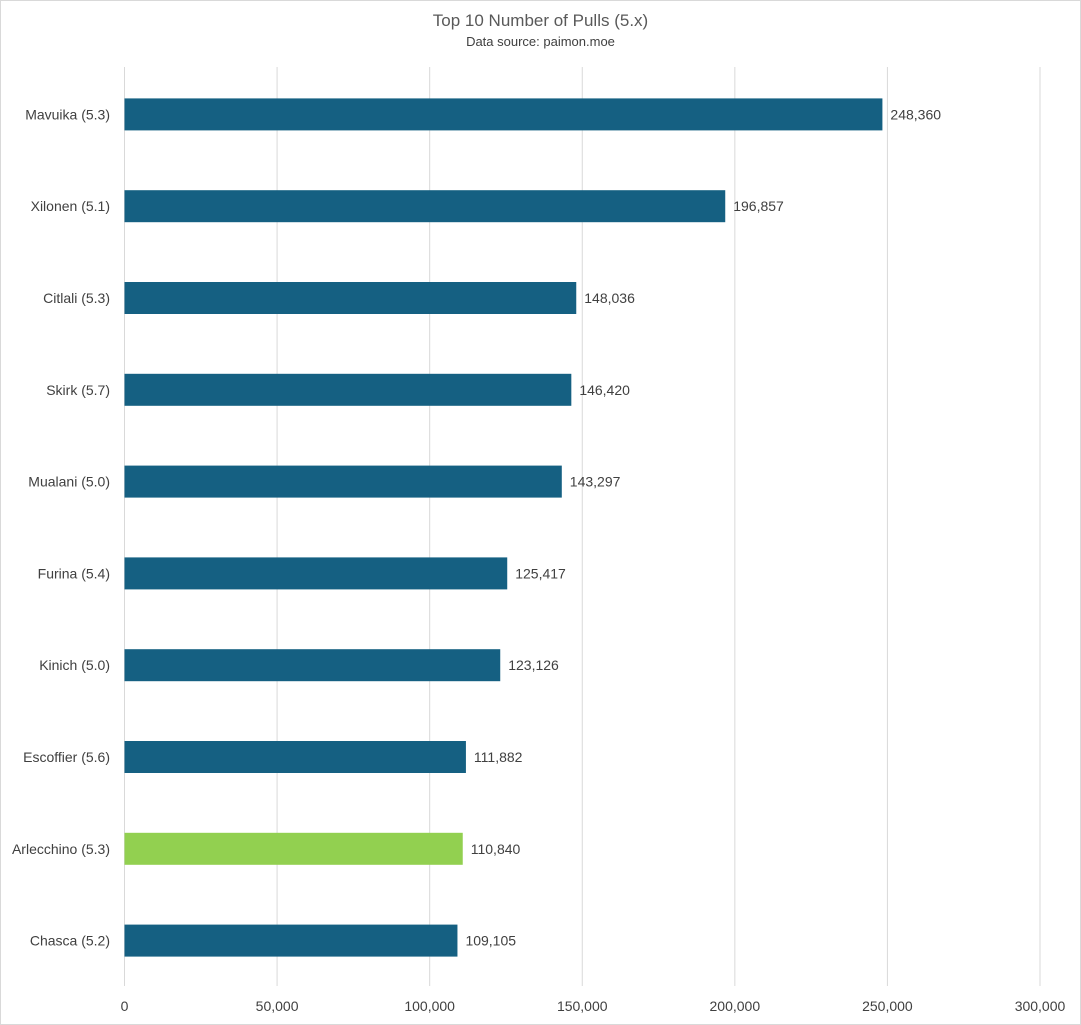  What do you see at coordinates (1040, 1006) in the screenshot?
I see `x-tick-label: 300,000` at bounding box center [1040, 1006].